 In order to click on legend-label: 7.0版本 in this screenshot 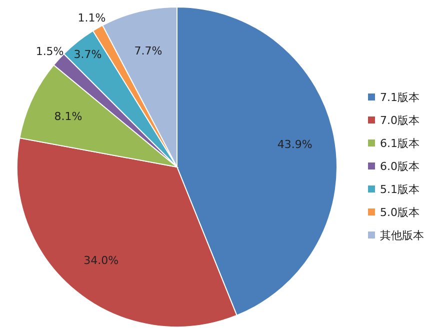, I will do `click(400, 120)`.